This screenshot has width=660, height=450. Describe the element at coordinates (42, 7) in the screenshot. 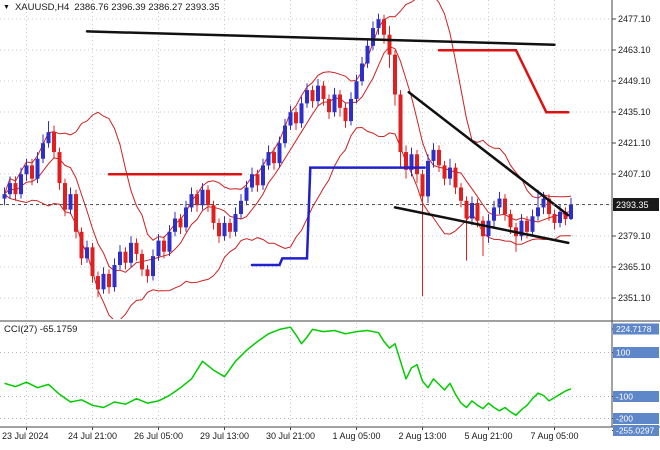

I see `symbol-timeframe-label: XAUUSD,H4` at that location.